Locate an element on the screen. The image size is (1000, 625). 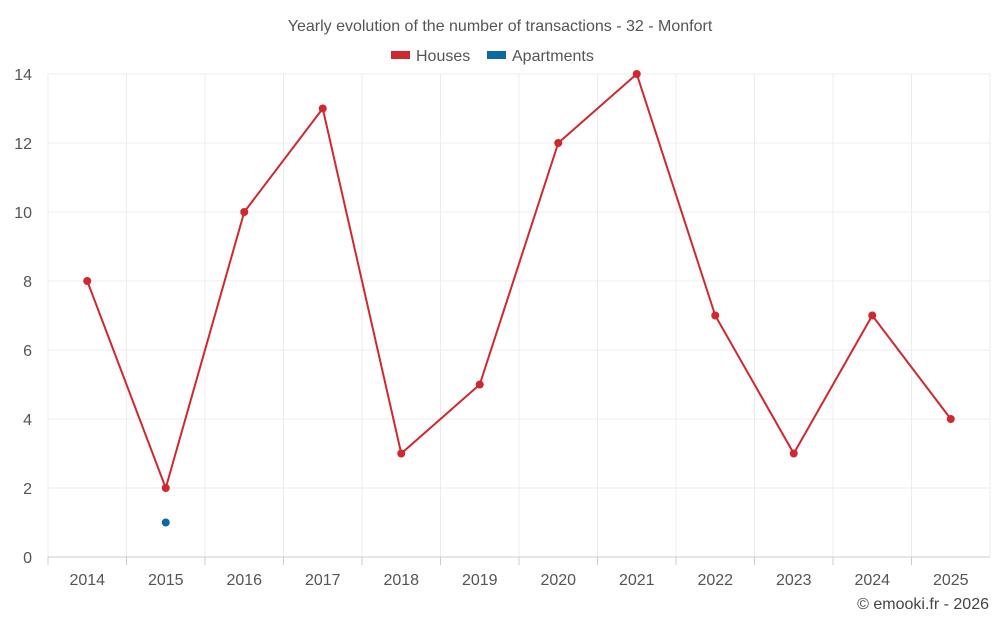
y-tick-label: 6 is located at coordinates (27, 351).